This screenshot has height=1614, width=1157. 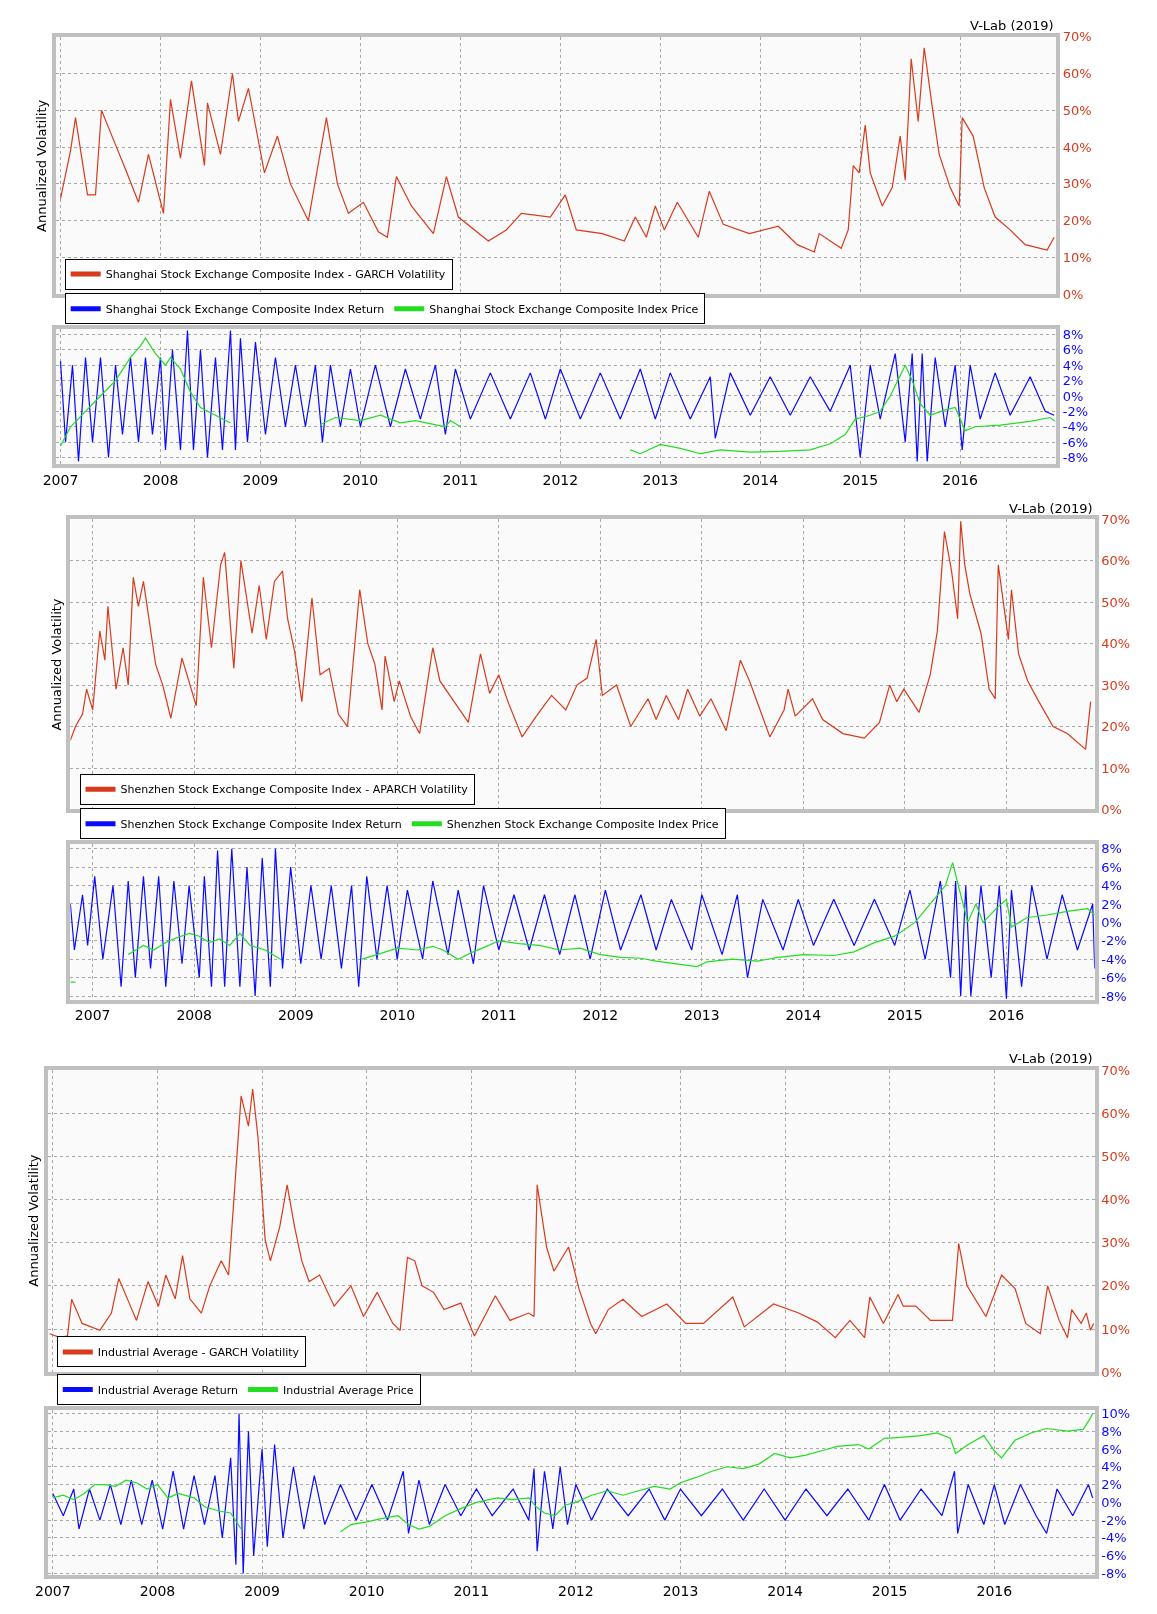 What do you see at coordinates (245, 309) in the screenshot?
I see `legend-label: Shanghai Stock Exchange Composite Index Return` at bounding box center [245, 309].